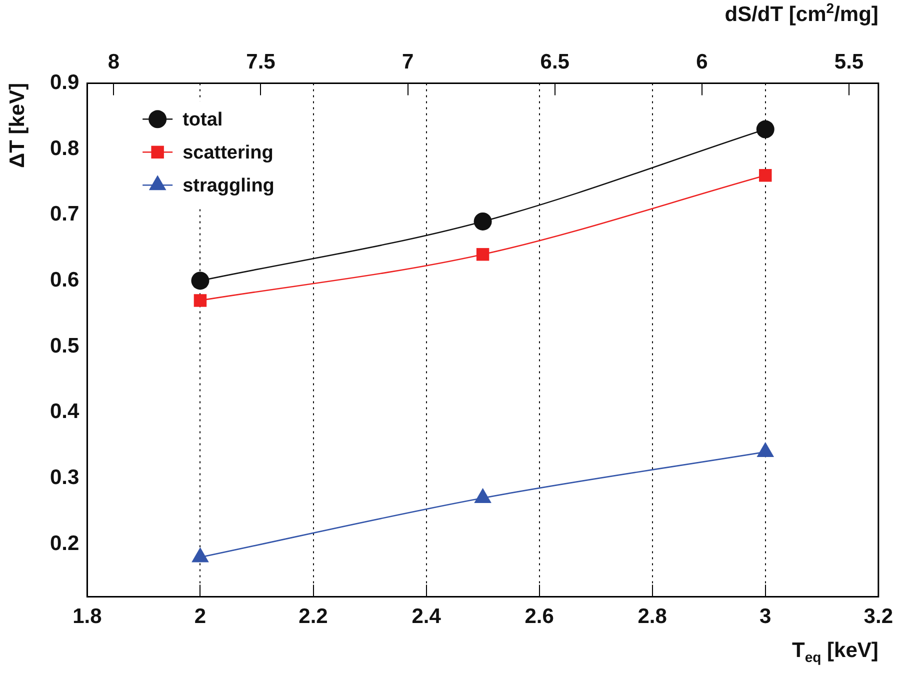  What do you see at coordinates (200, 616) in the screenshot?
I see `x-tick-label: 2` at bounding box center [200, 616].